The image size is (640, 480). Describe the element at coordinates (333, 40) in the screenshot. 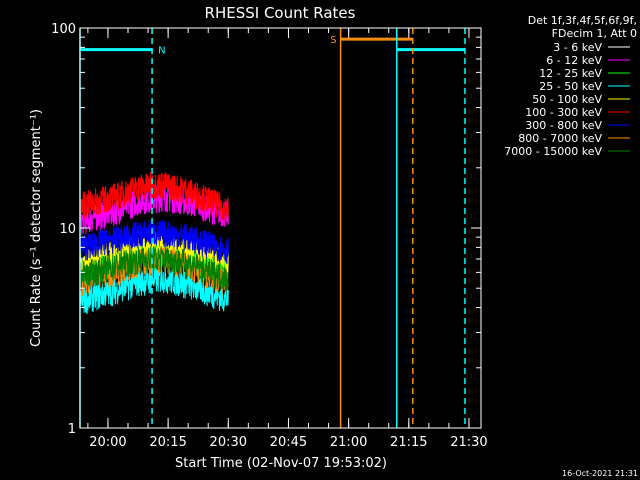

I see `marker-label-s: S` at that location.